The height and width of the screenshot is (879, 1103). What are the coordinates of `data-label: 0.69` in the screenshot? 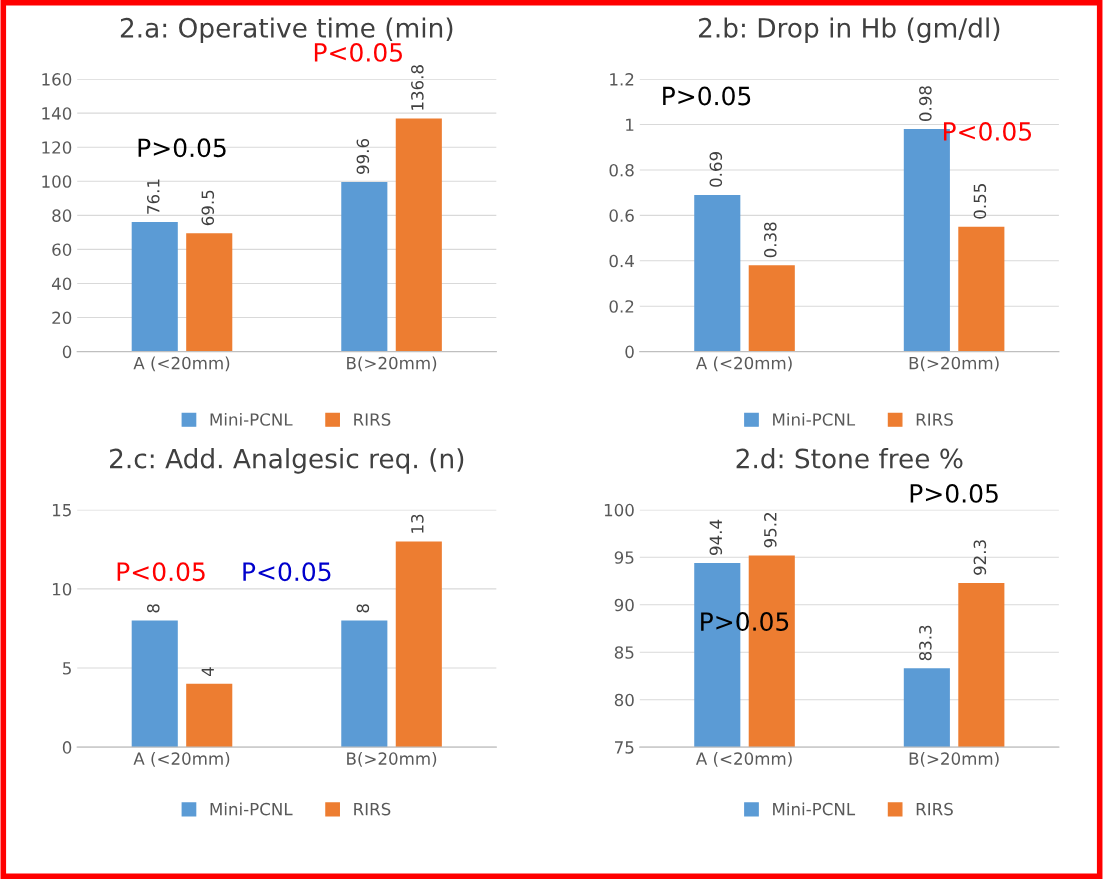 It's located at (716, 169).